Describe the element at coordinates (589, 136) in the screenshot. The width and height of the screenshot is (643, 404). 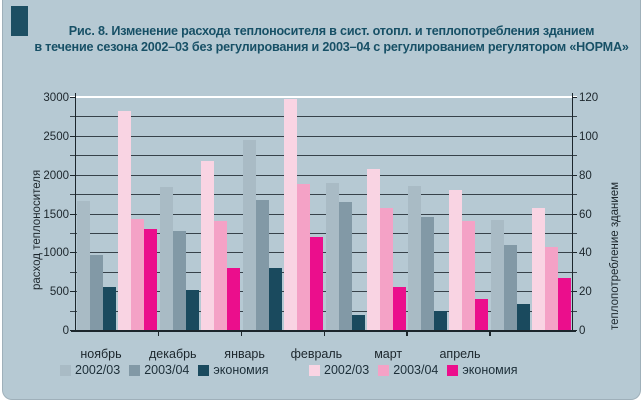
I see `right-axis-tick-label: 100` at that location.